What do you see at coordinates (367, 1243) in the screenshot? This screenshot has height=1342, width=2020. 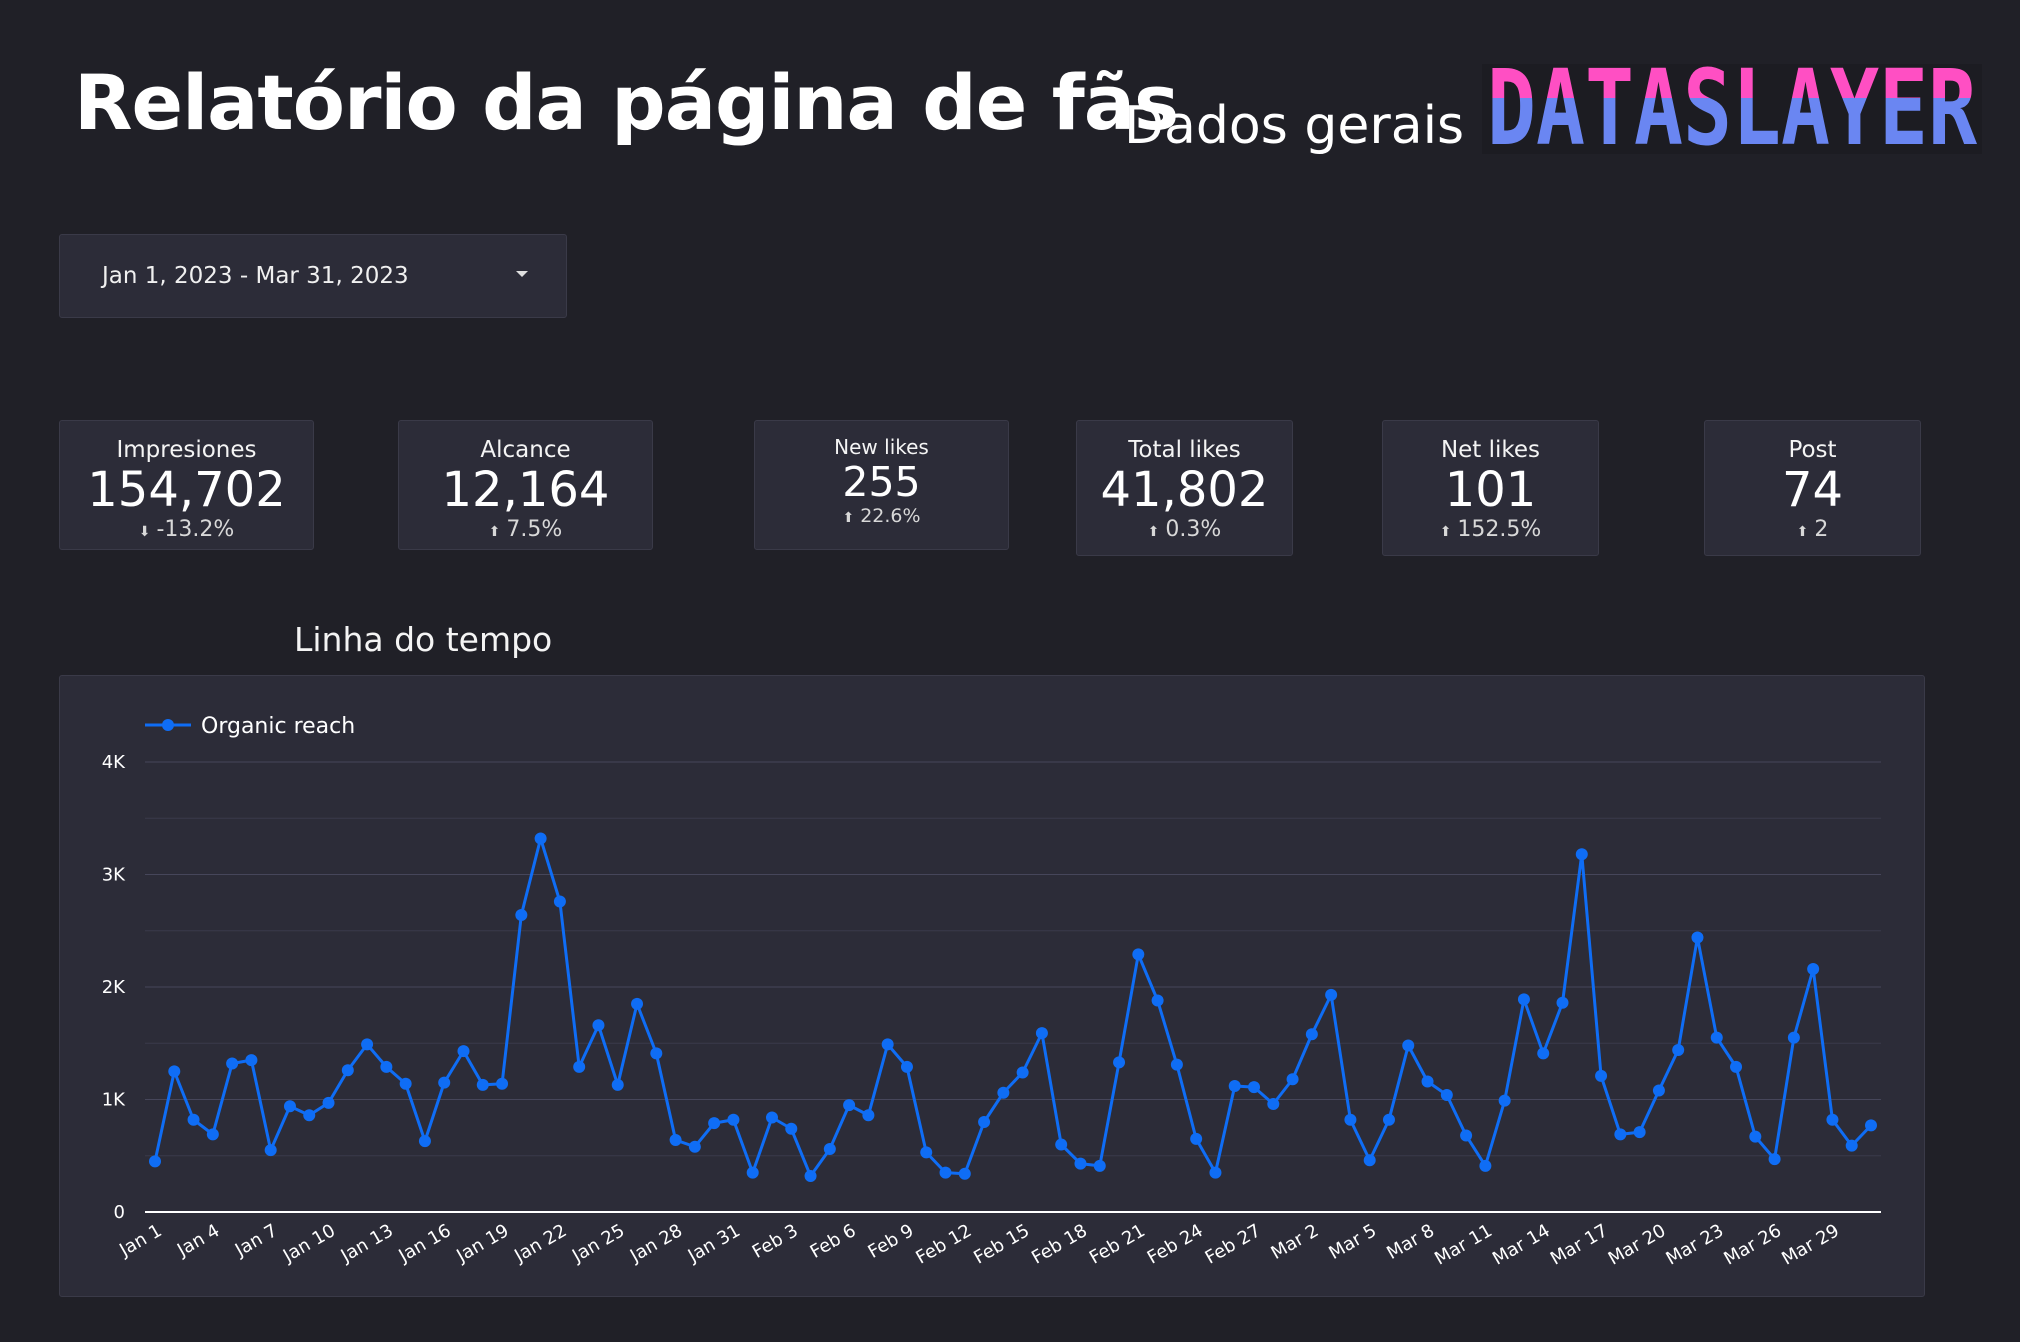 I see `x-tick-label: Jan 13` at bounding box center [367, 1243].